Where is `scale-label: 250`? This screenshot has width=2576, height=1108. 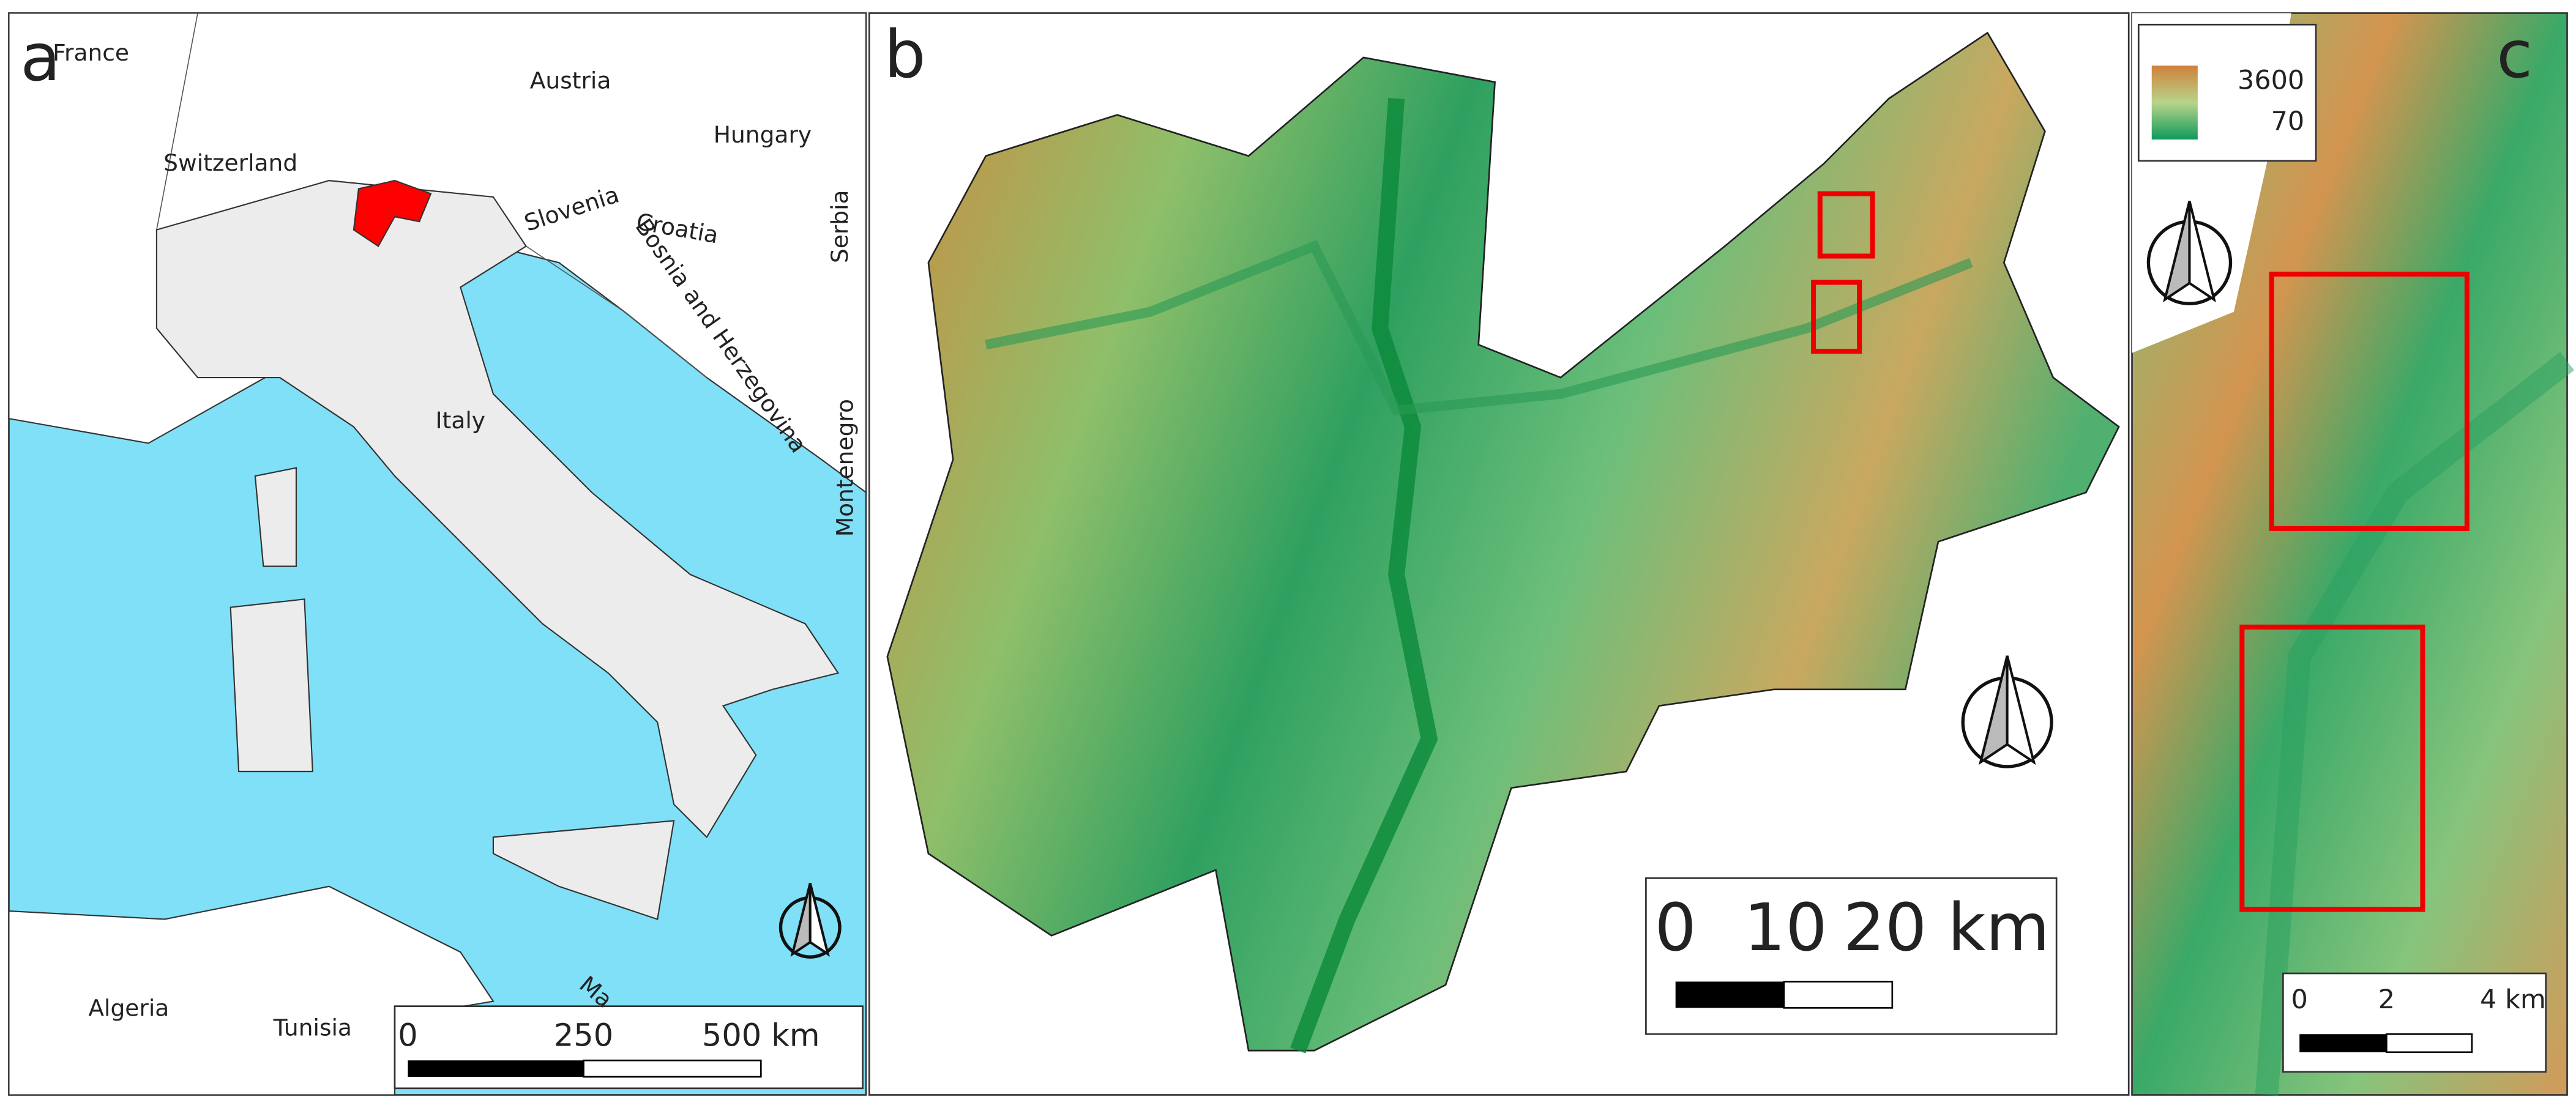
scale-label: 250 is located at coordinates (583, 1036).